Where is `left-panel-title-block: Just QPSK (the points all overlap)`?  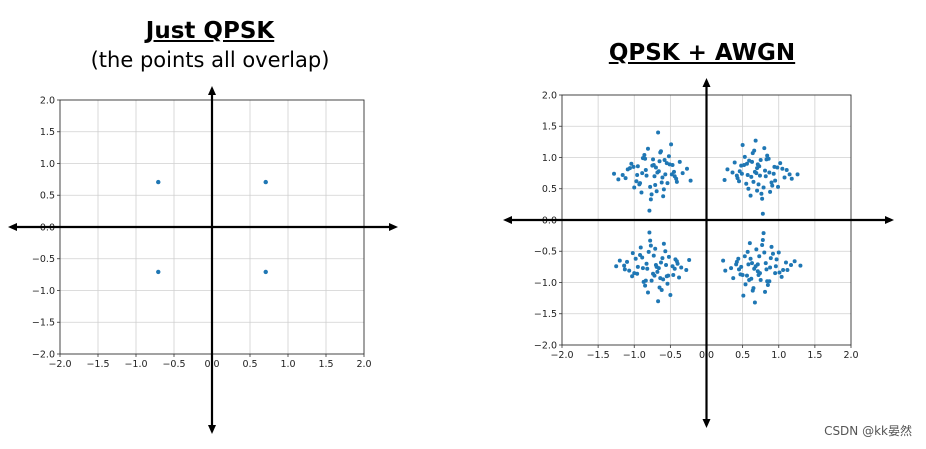
left-panel-title-block: Just QPSK (the points all overlap) is located at coordinates (210, 45).